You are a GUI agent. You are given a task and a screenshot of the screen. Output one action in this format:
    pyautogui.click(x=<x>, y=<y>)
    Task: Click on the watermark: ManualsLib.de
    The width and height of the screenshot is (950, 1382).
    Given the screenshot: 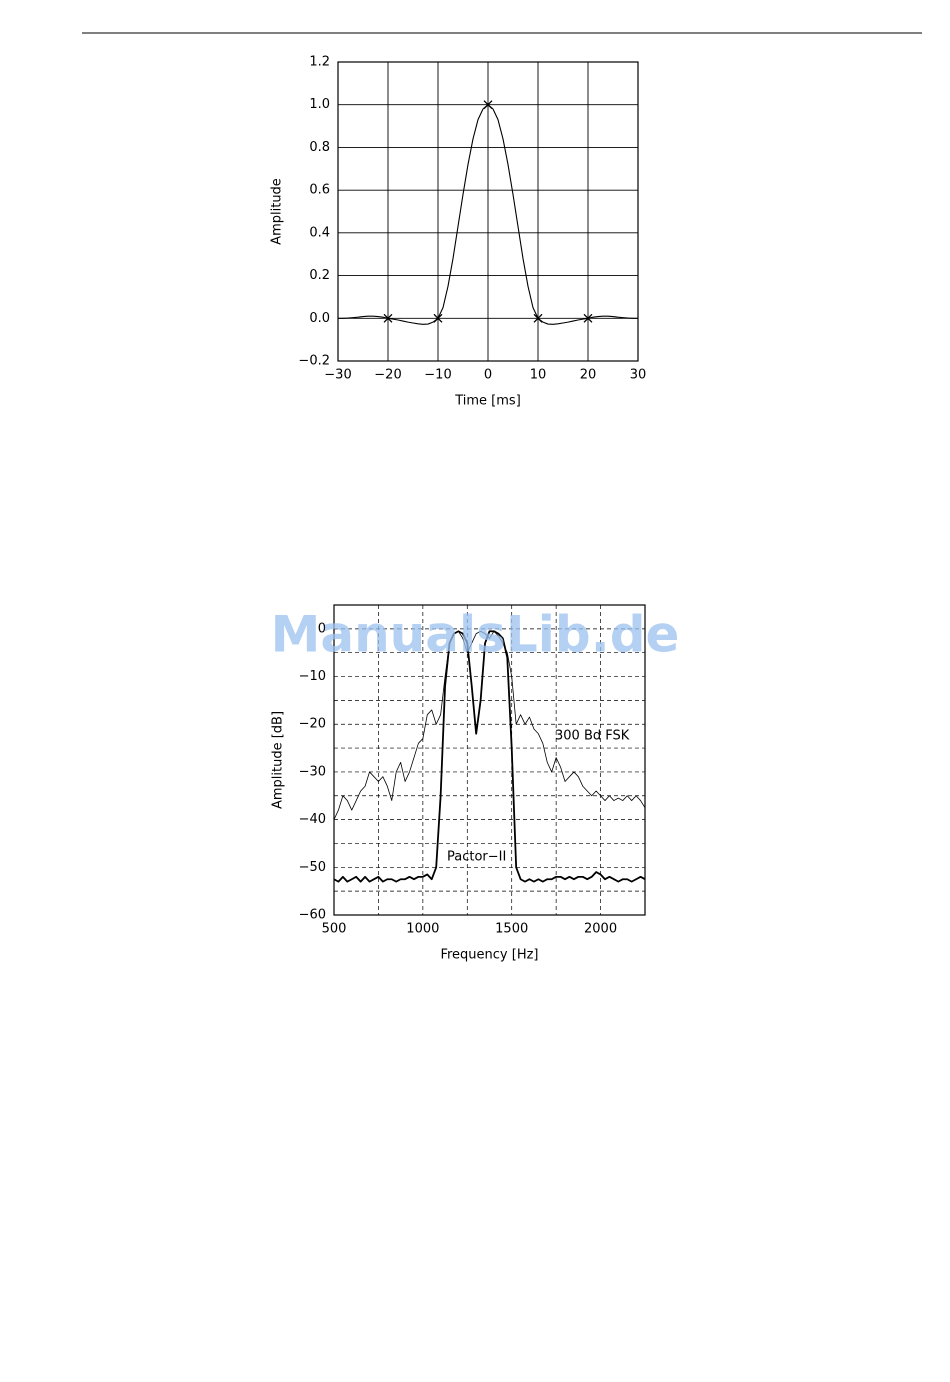 What is the action you would take?
    pyautogui.click(x=475, y=635)
    